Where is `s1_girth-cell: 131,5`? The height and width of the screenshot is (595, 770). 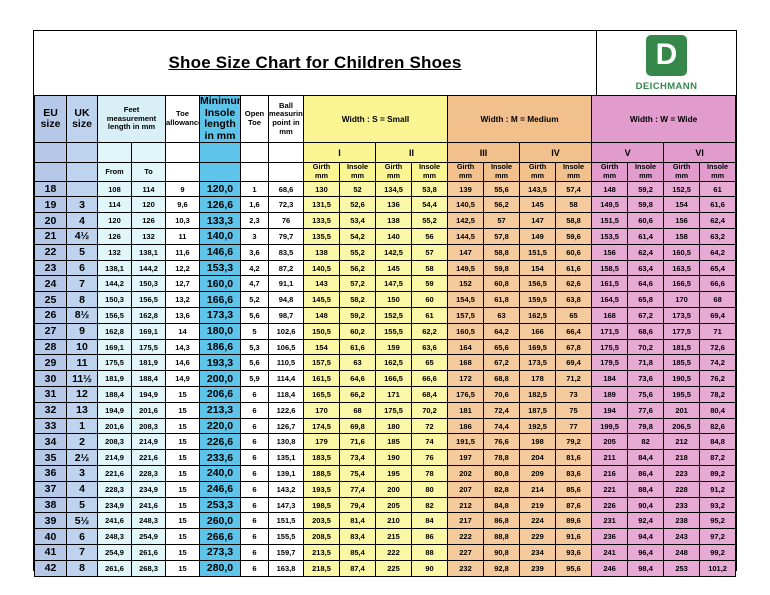
s1_girth-cell: 131,5 is located at coordinates (321, 205).